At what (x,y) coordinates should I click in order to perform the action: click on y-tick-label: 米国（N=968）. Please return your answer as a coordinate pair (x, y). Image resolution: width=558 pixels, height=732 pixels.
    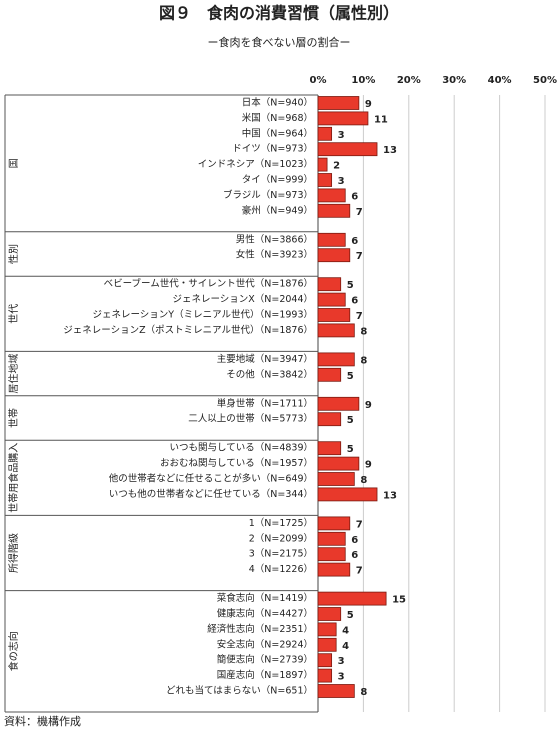
    Looking at the image, I should click on (277, 118).